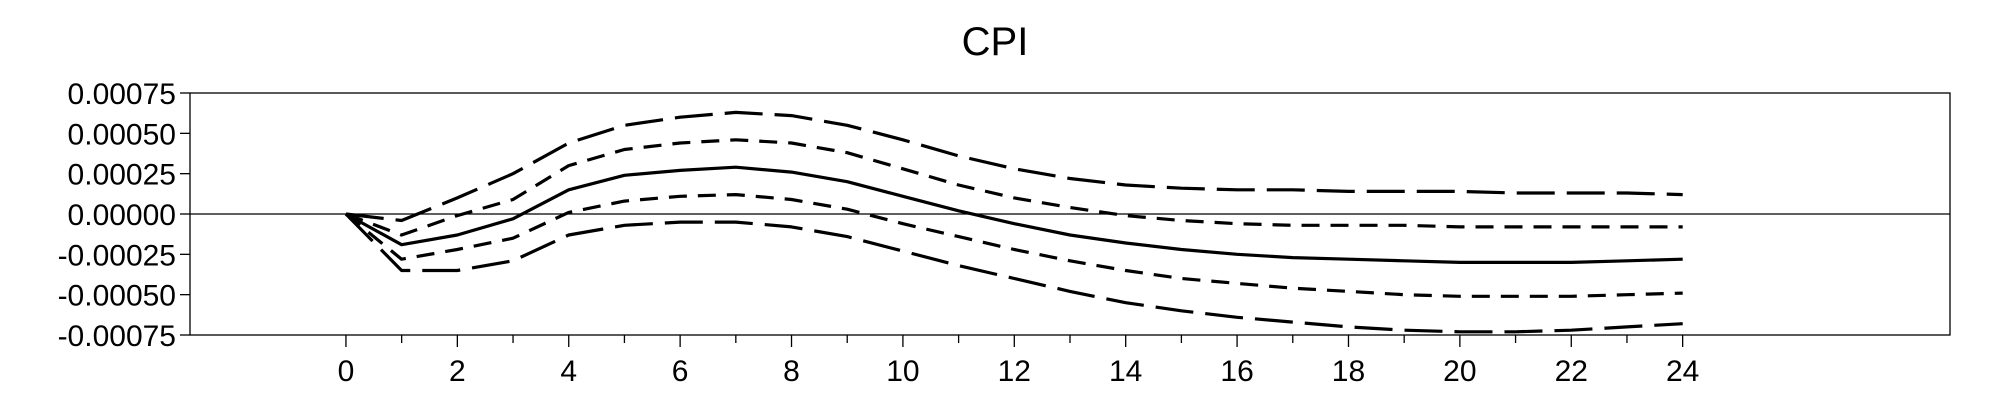  I want to click on y-tick-label: -0.00075, so click(117, 336).